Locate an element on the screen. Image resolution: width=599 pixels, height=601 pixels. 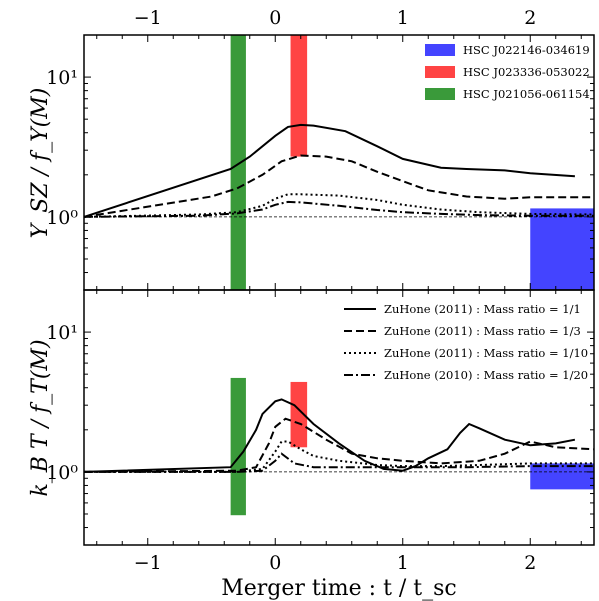
x-axis-title: Merger time : t / t_sc is located at coordinates (339, 588).